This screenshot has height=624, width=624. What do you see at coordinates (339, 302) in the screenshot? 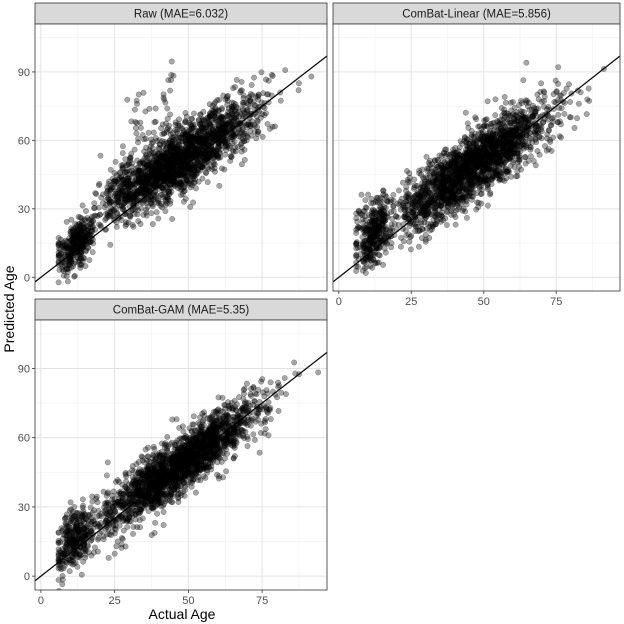
I see `x-tick-label: 0` at bounding box center [339, 302].